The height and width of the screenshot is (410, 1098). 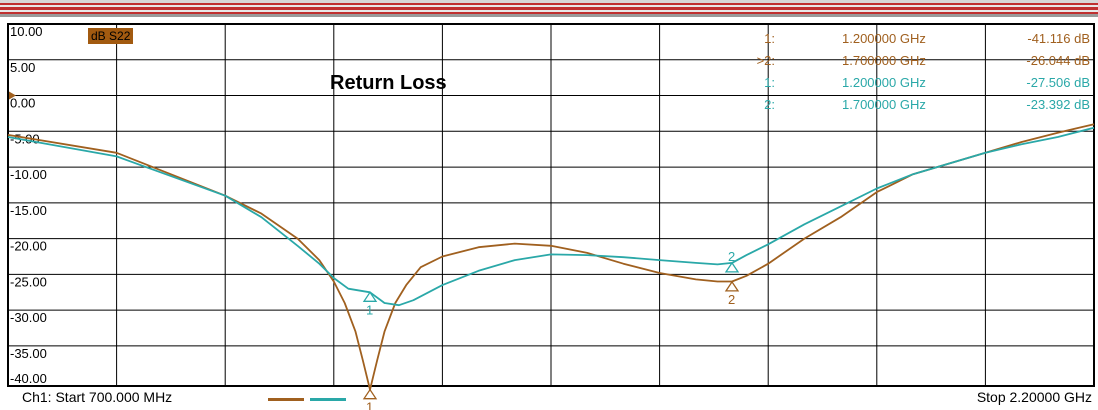 What do you see at coordinates (28, 174) in the screenshot?
I see `y-tick-label: -10.00` at bounding box center [28, 174].